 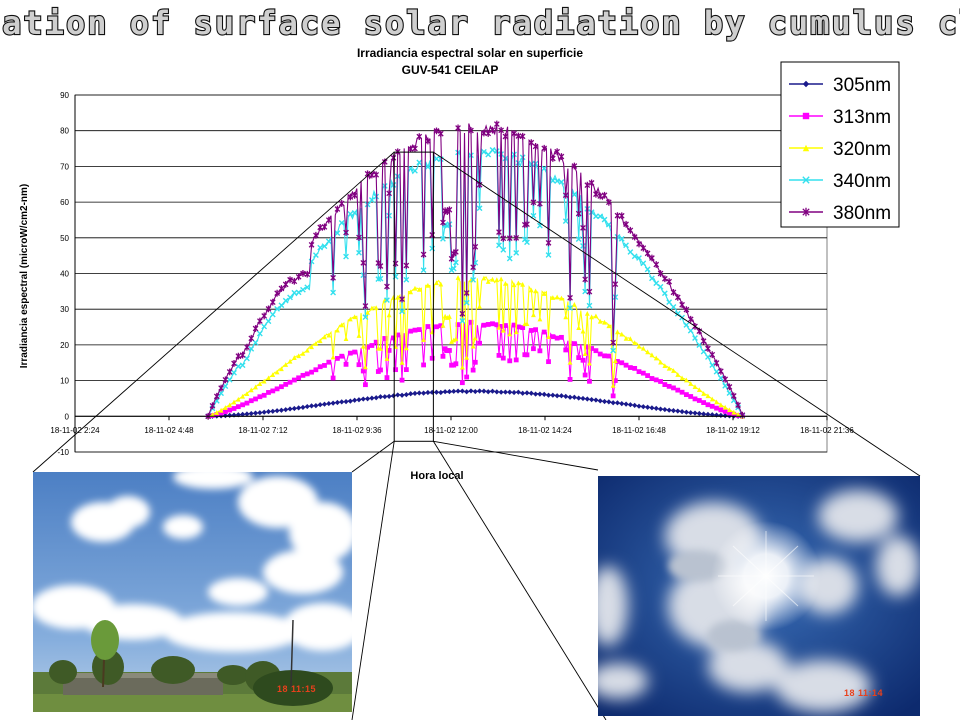 I want to click on y-tick-label: 70, so click(x=64, y=166).